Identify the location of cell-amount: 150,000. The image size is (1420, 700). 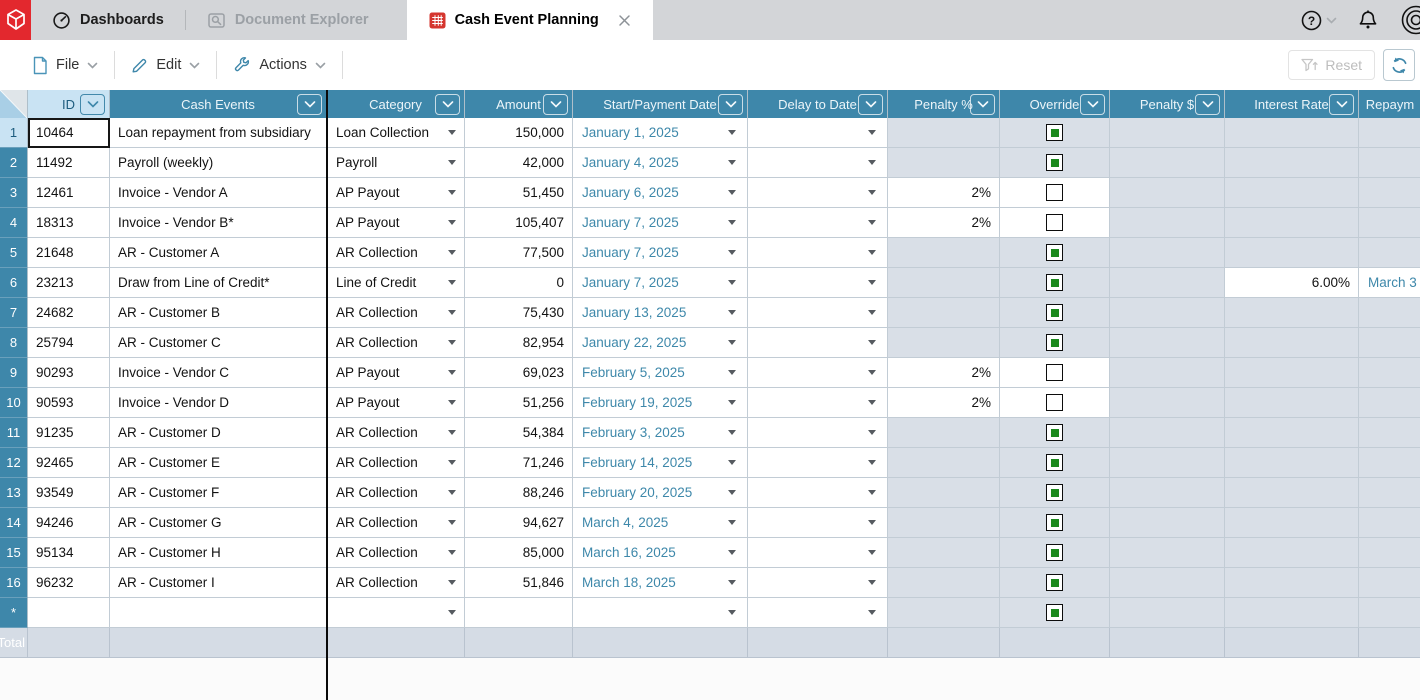
(519, 133).